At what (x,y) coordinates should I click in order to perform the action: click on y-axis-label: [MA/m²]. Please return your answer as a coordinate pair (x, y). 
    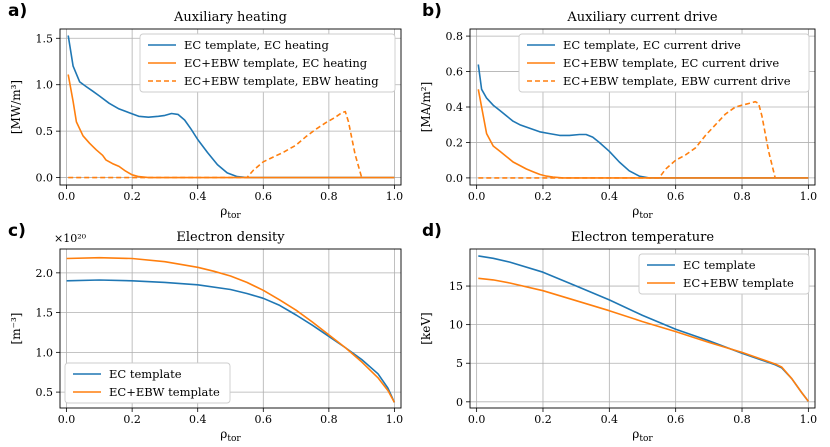
    Looking at the image, I should click on (426, 107).